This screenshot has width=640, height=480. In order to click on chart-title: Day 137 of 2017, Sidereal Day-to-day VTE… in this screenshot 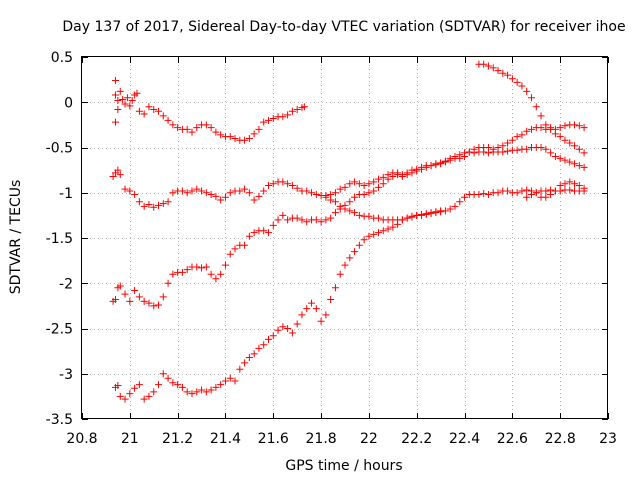, I will do `click(343, 27)`.